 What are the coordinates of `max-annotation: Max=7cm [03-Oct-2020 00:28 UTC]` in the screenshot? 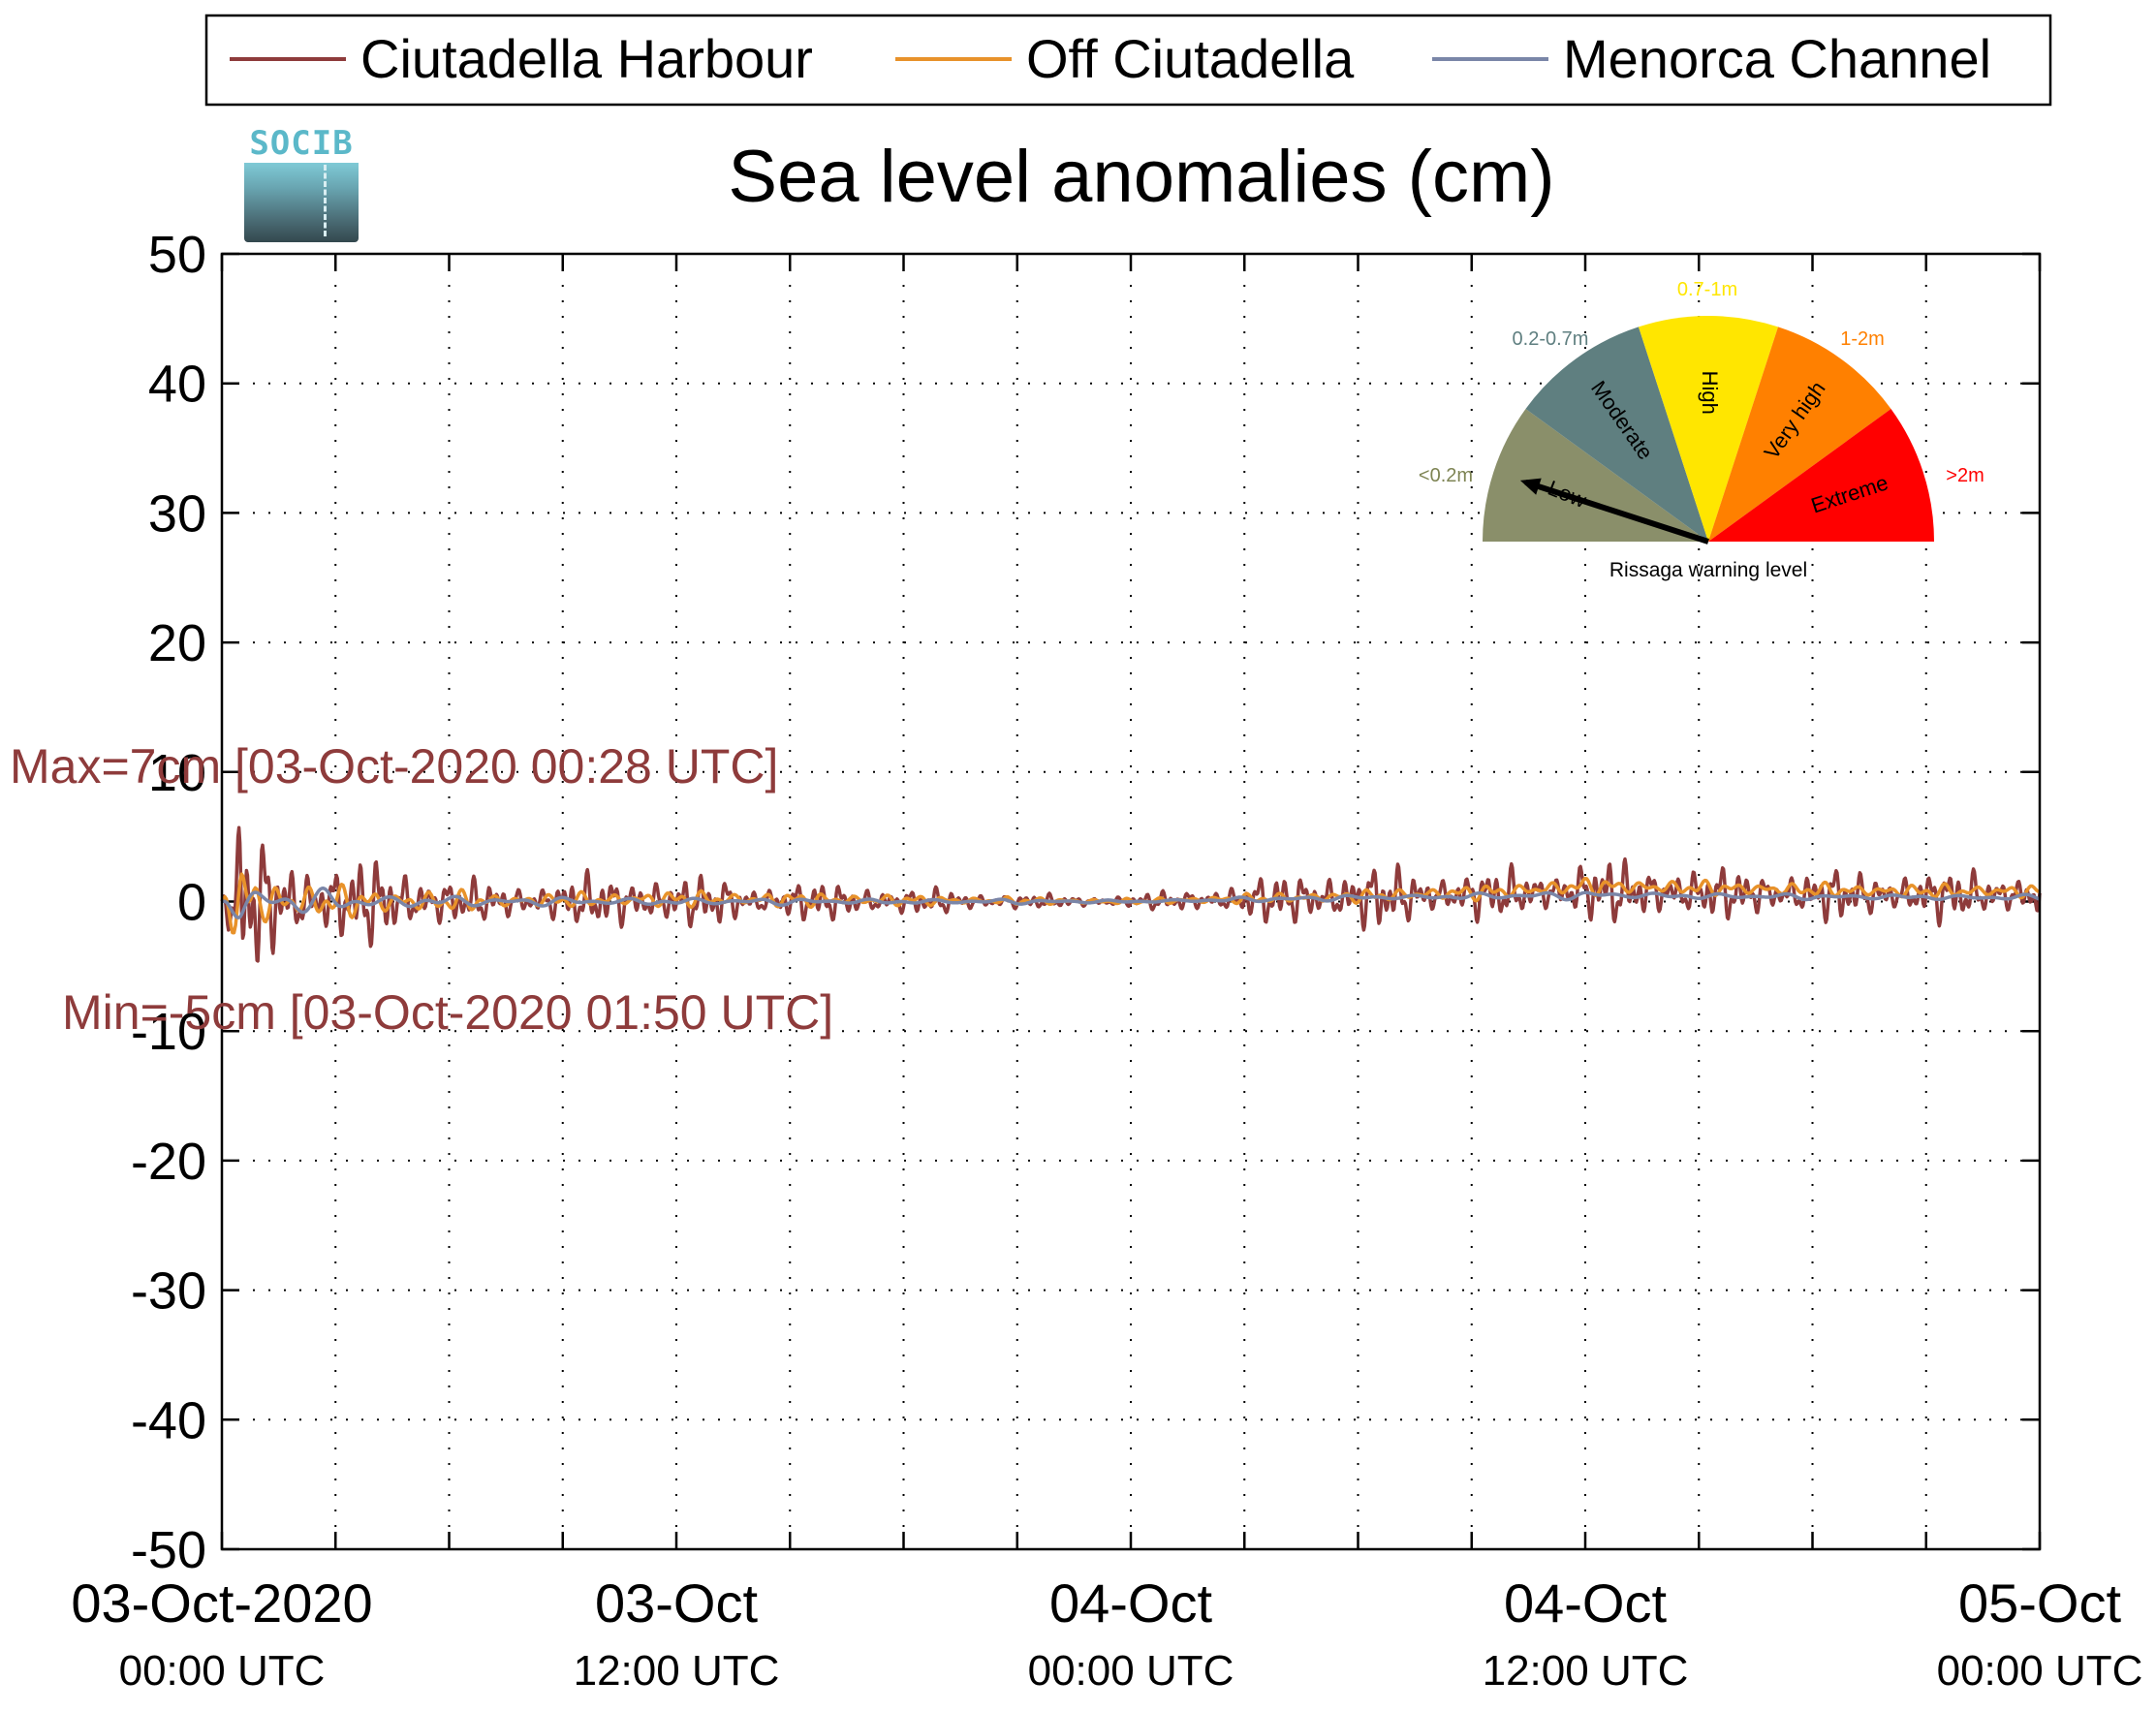 It's located at (394, 766).